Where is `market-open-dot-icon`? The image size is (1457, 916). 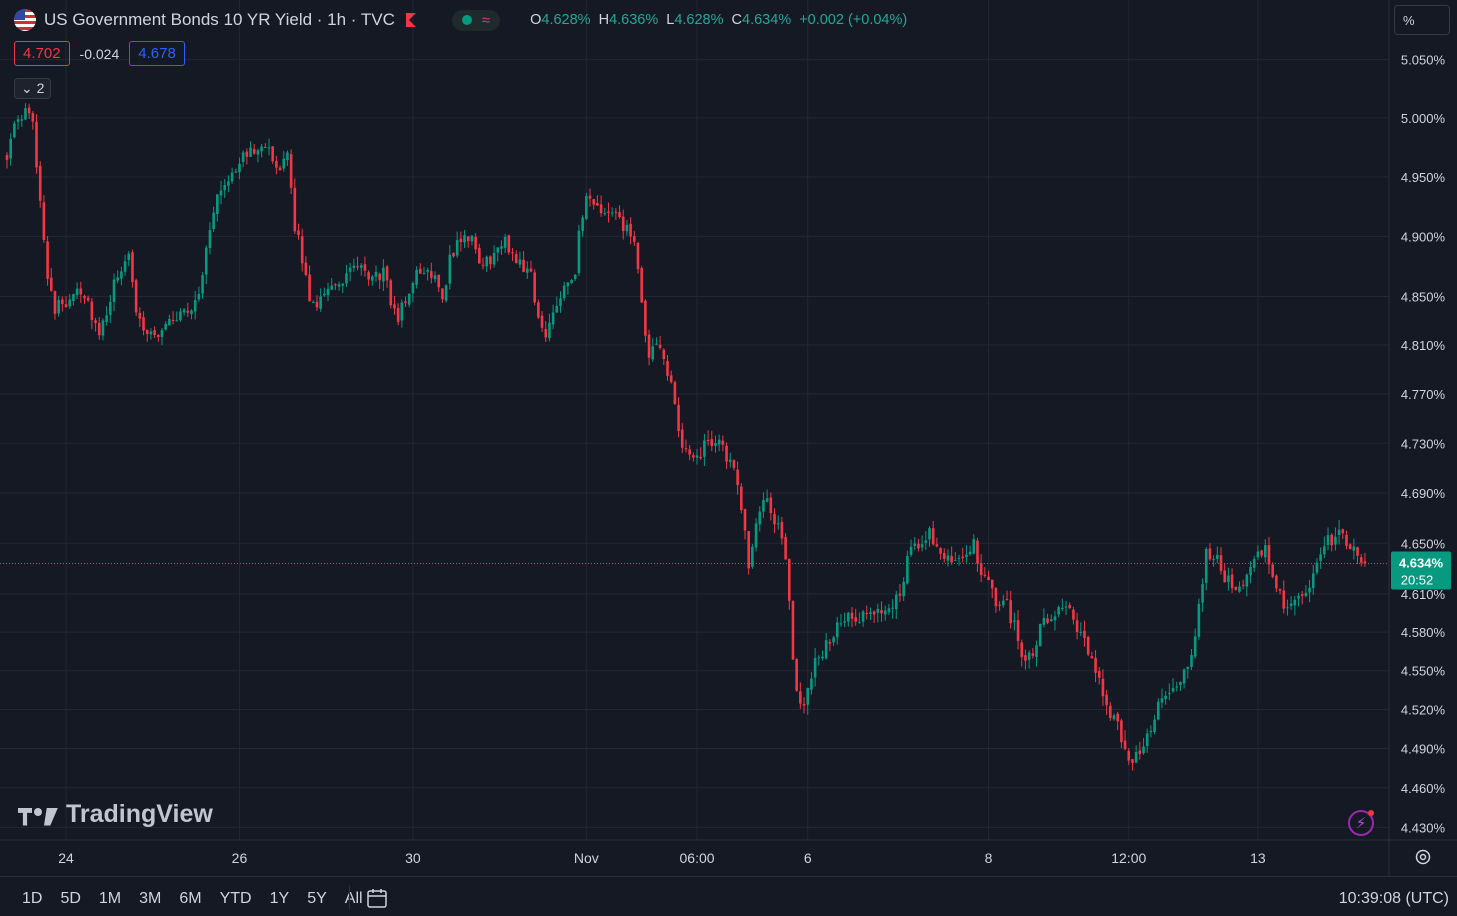 market-open-dot-icon is located at coordinates (466, 20).